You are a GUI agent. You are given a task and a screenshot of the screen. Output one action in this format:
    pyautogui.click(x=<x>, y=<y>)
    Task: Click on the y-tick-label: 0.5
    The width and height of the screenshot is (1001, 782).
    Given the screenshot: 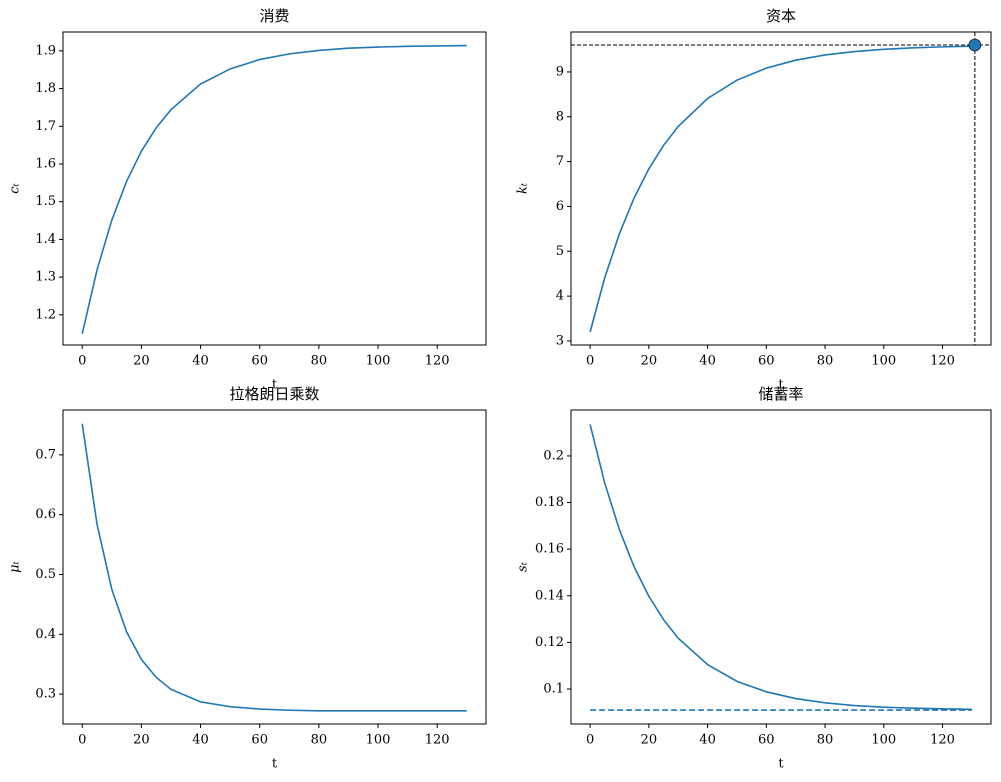 What is the action you would take?
    pyautogui.click(x=45, y=574)
    